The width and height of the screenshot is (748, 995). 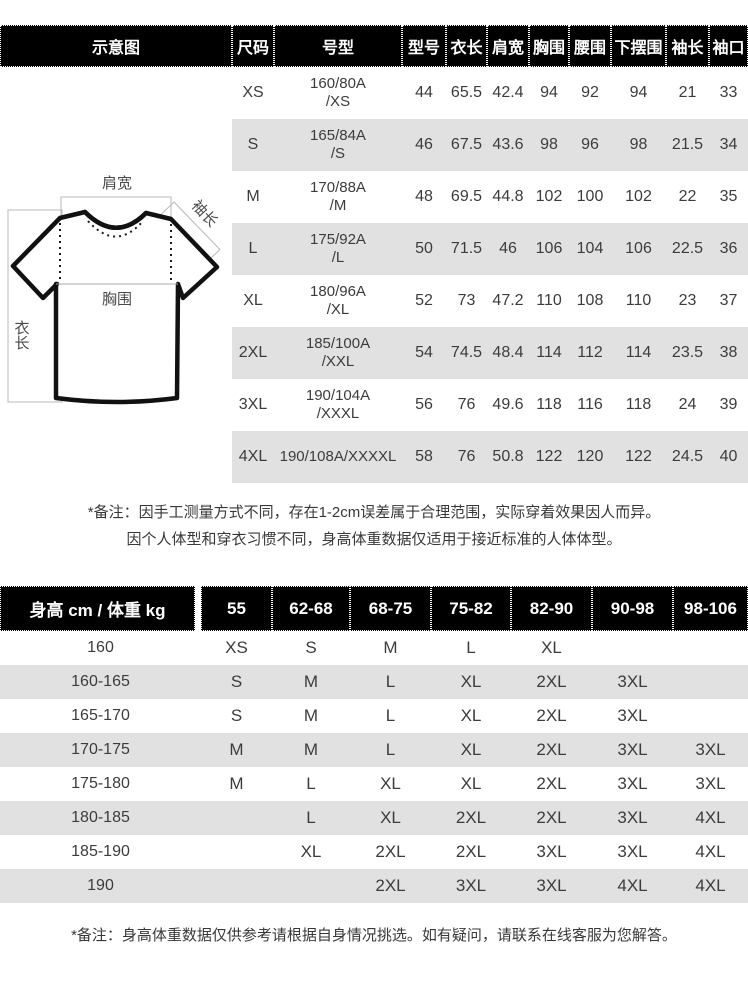 What do you see at coordinates (687, 352) in the screenshot?
I see `value-cell: 23.5` at bounding box center [687, 352].